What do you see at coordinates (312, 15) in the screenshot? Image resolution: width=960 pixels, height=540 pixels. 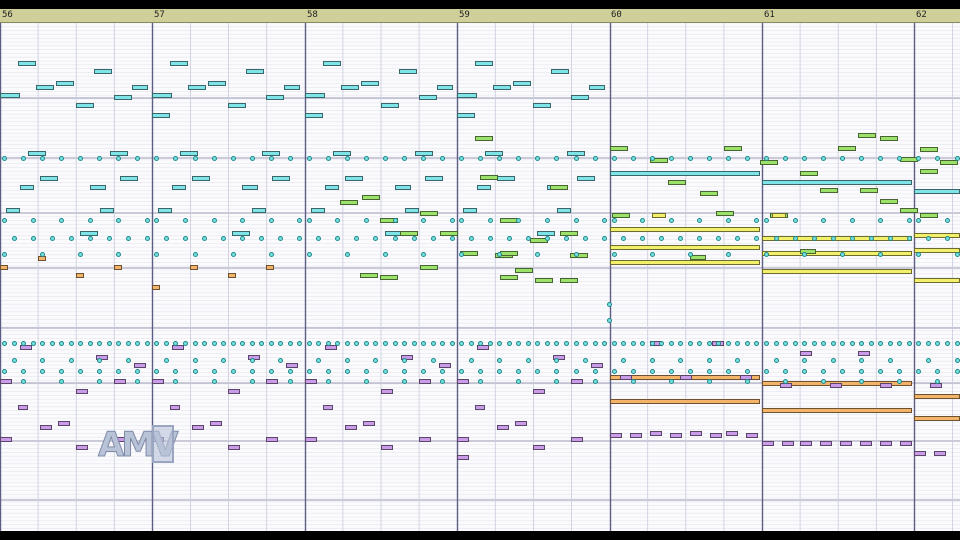 I see `bar-number: 58` at bounding box center [312, 15].